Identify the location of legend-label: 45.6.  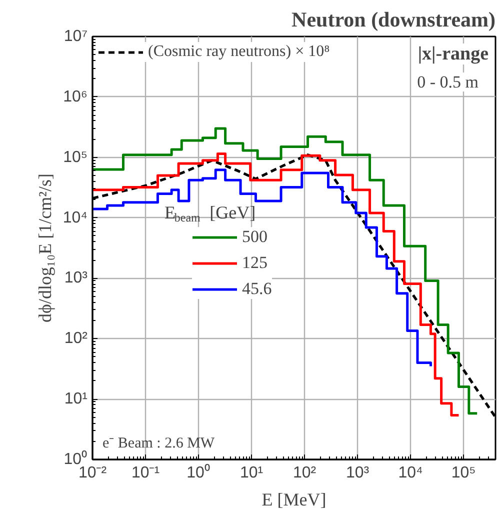
(257, 289).